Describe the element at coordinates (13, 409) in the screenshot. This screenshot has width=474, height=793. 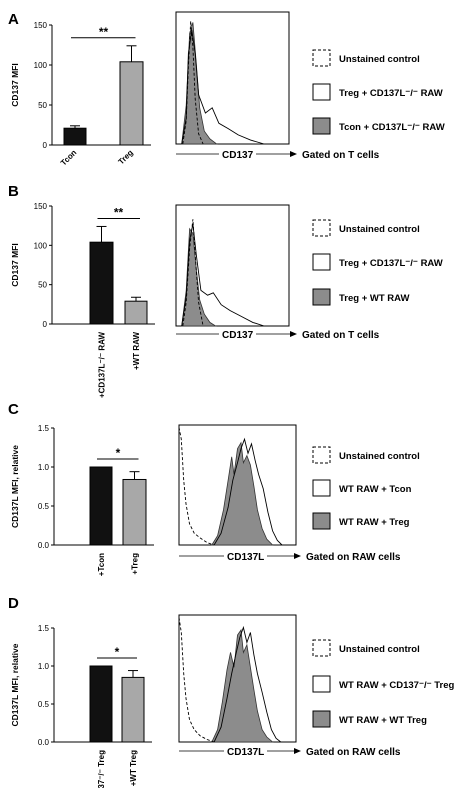
I see `panel-letter: C` at that location.